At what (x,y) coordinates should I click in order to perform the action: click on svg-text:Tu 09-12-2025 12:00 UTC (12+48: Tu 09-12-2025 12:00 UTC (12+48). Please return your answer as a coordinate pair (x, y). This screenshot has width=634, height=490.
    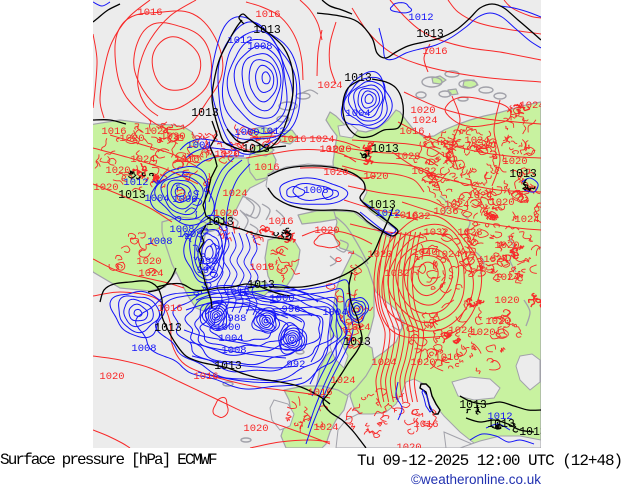
    Looking at the image, I should click on (489, 461).